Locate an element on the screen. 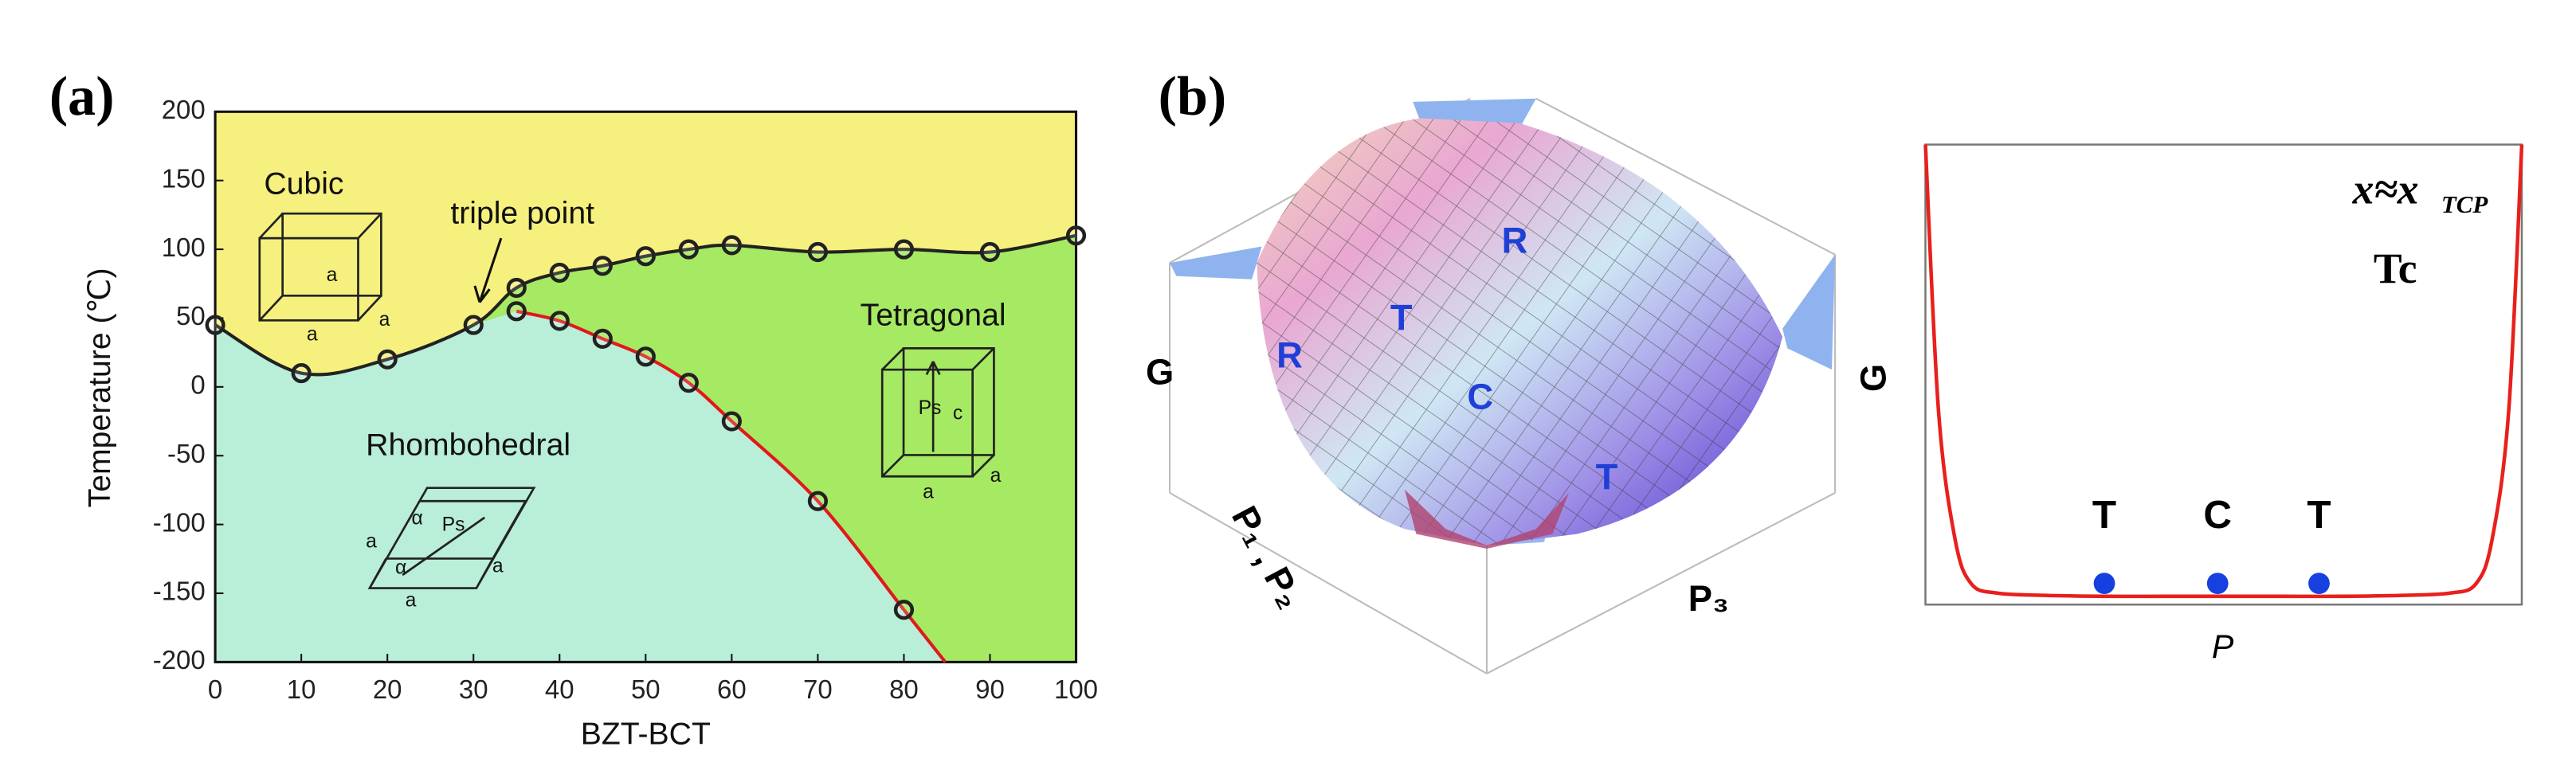 The image size is (2576, 782). panel-label: (b) is located at coordinates (1193, 96).